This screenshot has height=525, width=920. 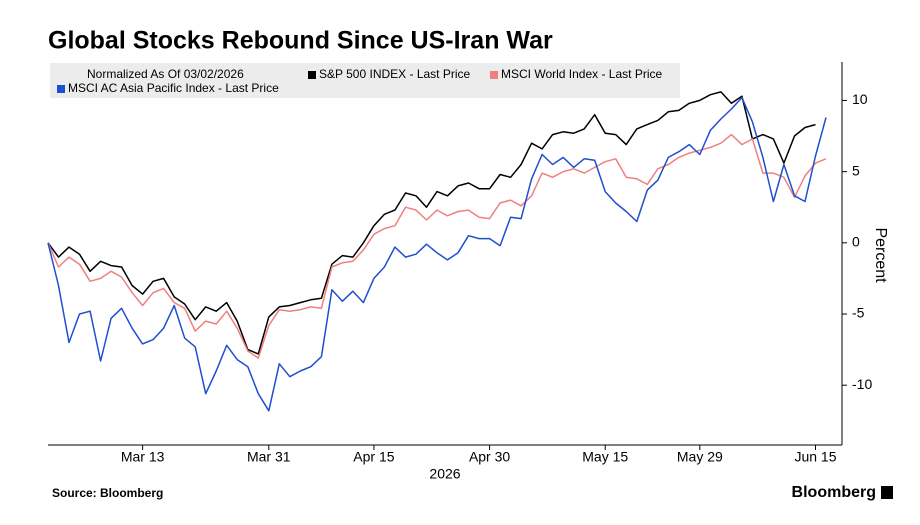 What do you see at coordinates (856, 170) in the screenshot?
I see `y-tick-label: 5` at bounding box center [856, 170].